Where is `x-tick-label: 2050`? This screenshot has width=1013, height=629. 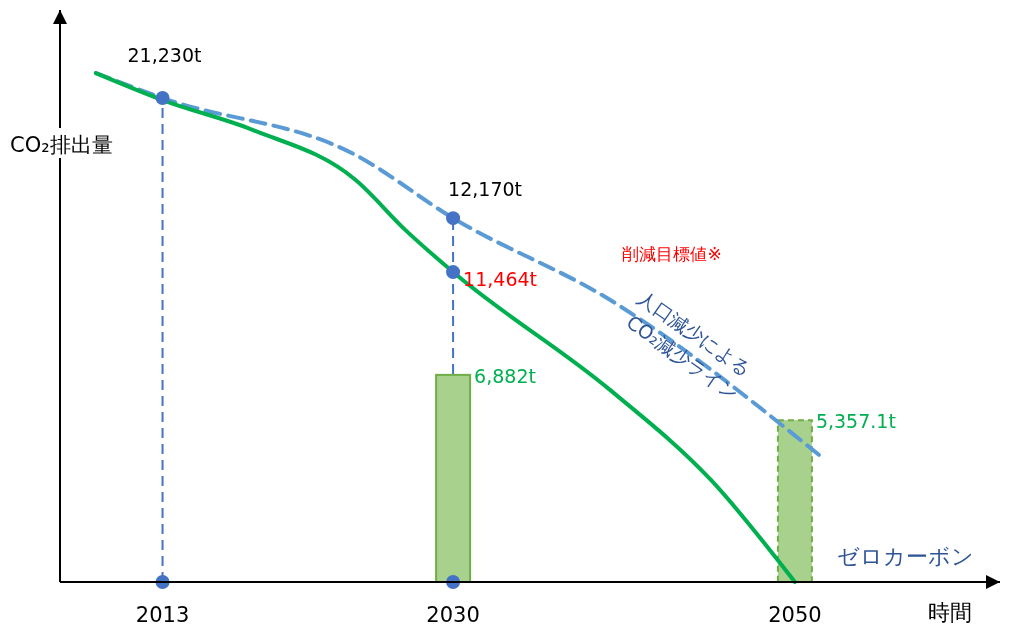 x-tick-label: 2050 is located at coordinates (795, 615).